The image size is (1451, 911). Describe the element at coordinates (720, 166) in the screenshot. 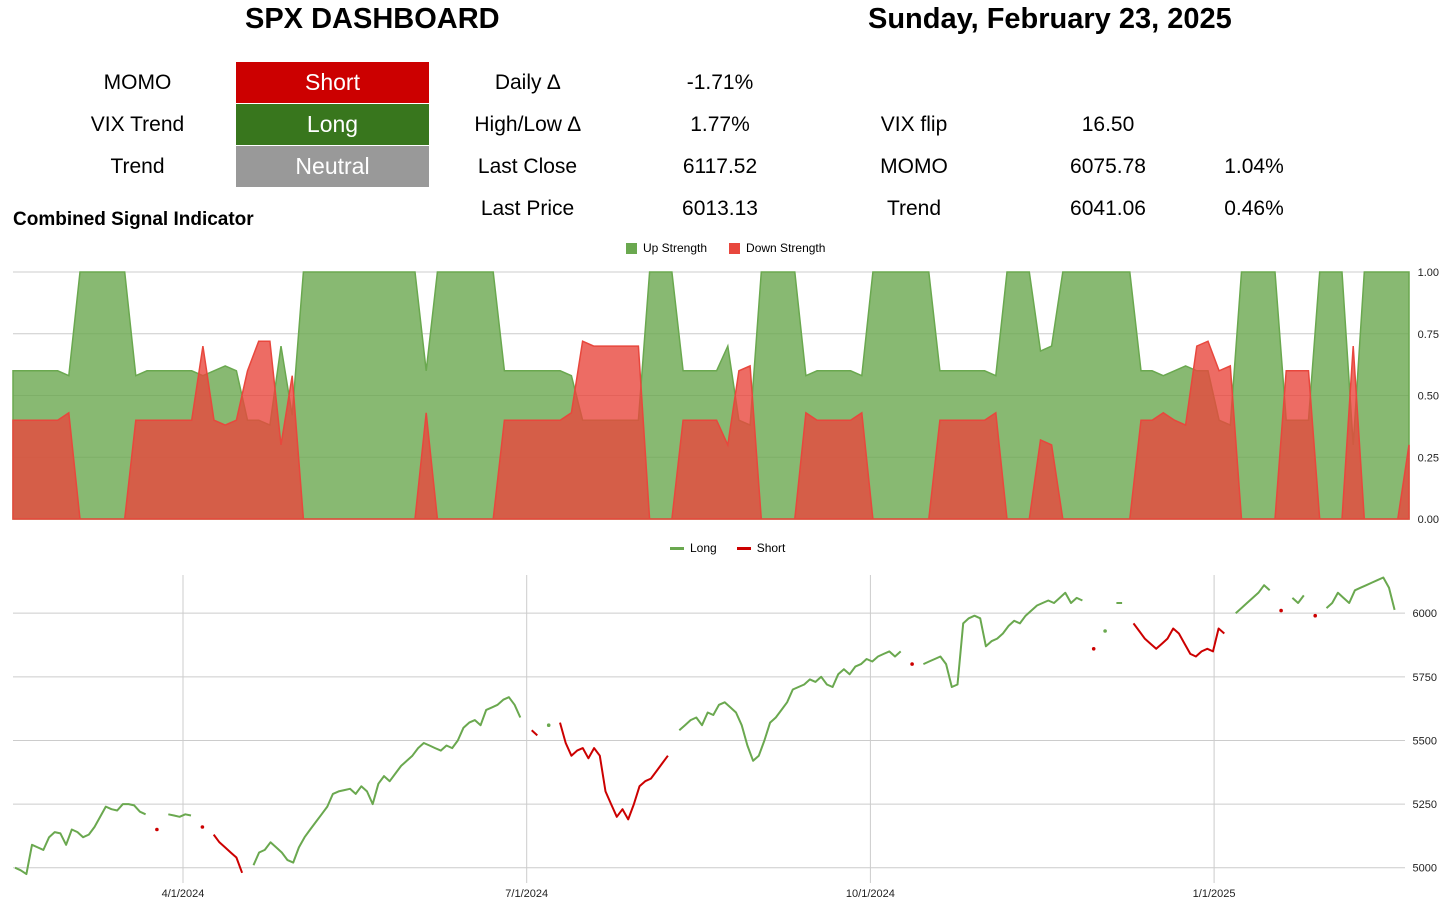

I see `stat-value-last-close: 6117.52` at that location.